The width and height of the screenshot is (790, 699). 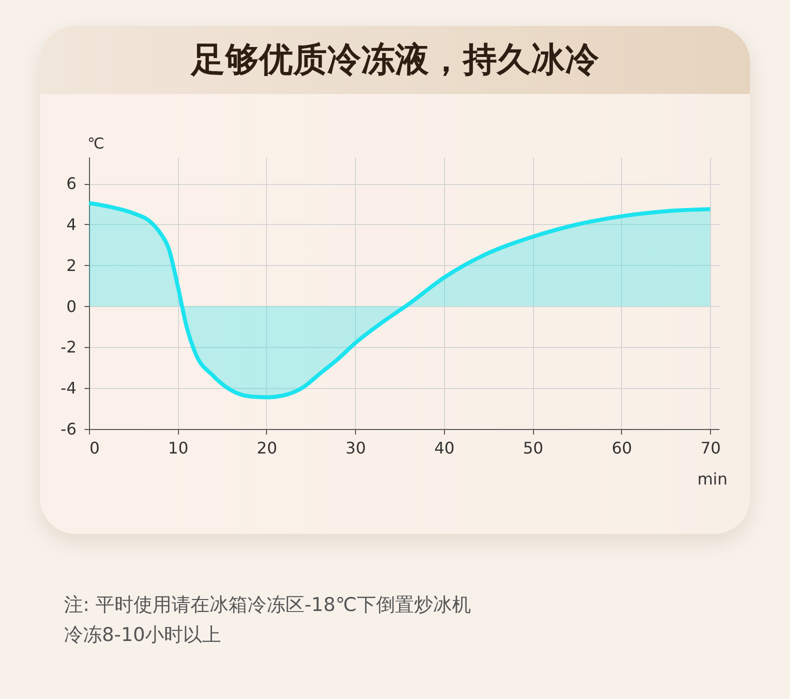 I want to click on y-tick-label: 4, so click(x=71, y=224).